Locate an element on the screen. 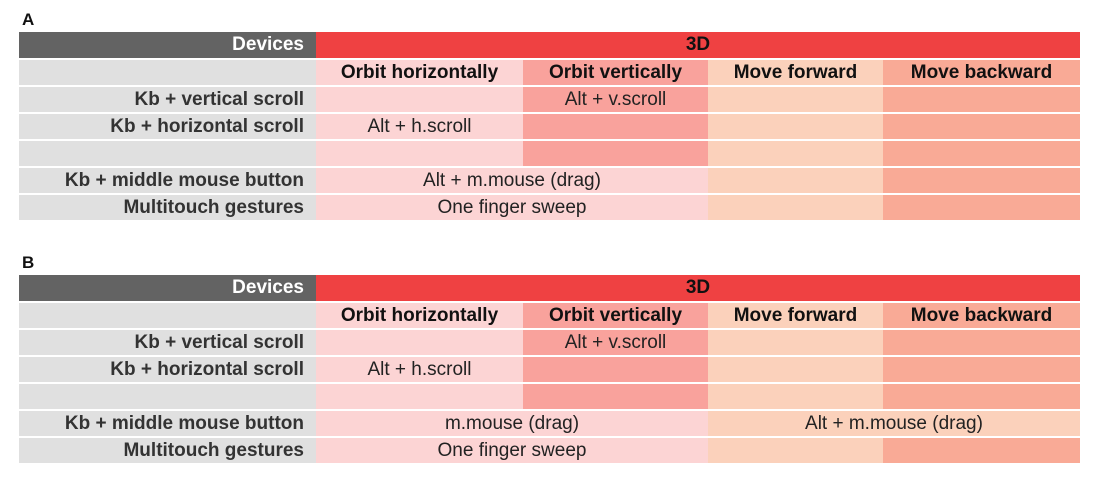  merged-cell-orbit: m.mouse (drag) is located at coordinates (512, 423).